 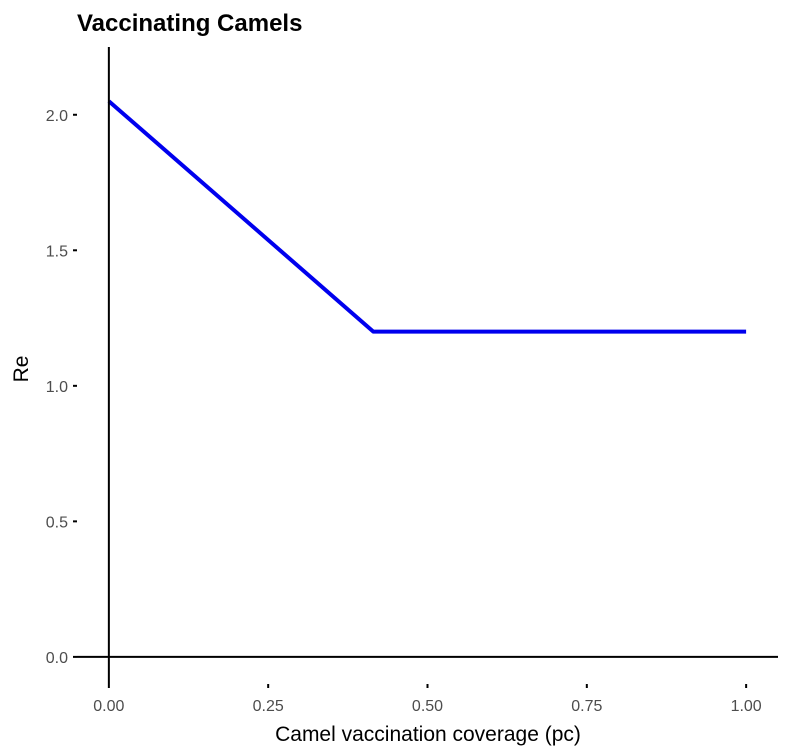 I want to click on x-tick-label: 0.25, so click(x=268, y=706).